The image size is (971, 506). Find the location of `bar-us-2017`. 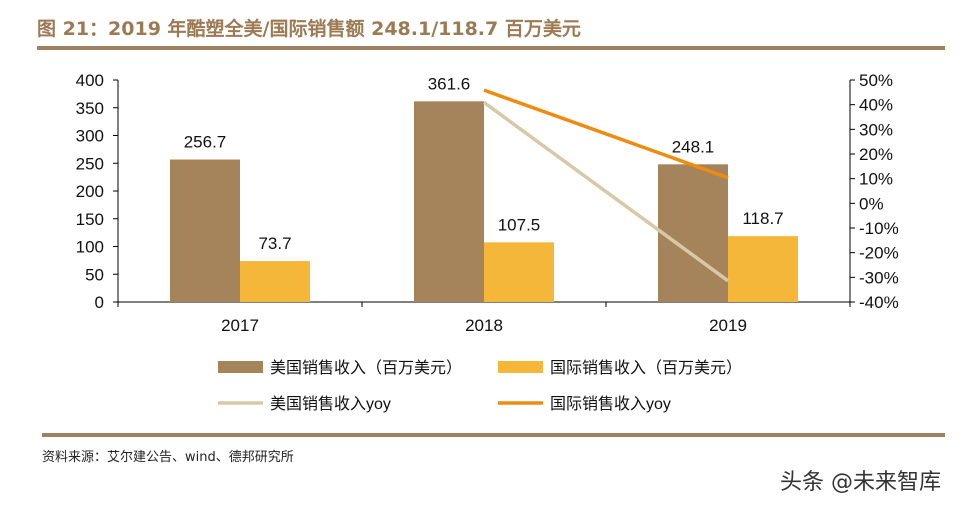

bar-us-2017 is located at coordinates (205, 230).